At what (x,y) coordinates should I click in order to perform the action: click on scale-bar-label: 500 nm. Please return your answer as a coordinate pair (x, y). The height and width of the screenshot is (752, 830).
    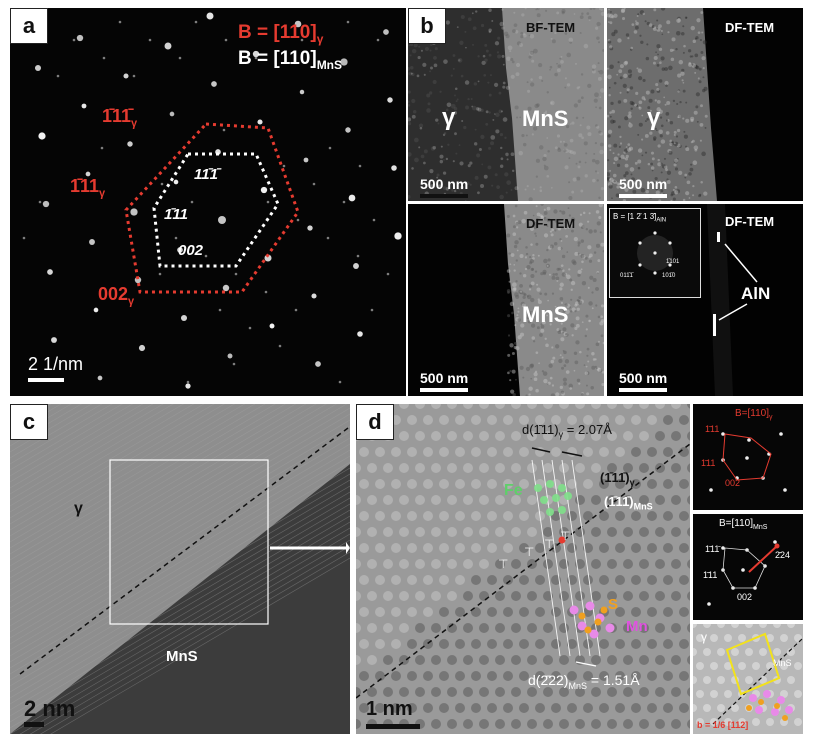
    Looking at the image, I should click on (643, 184).